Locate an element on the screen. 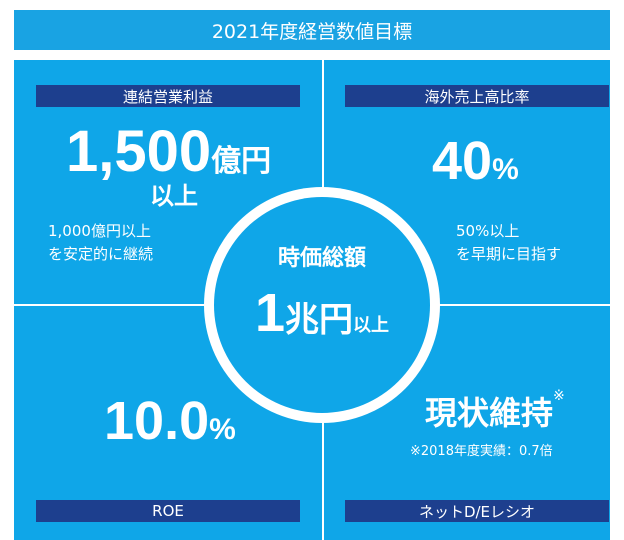 The image size is (624, 540). note: 1,000億円以上 is located at coordinates (99, 231).